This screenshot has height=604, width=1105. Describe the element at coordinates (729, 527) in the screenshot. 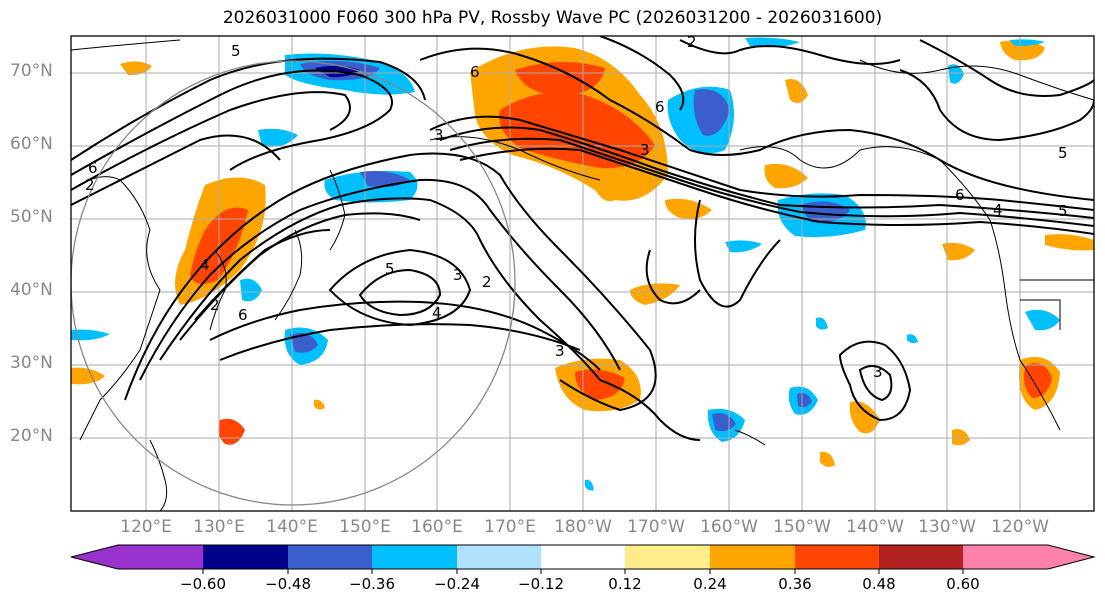

I see `lon-label: 160°W` at that location.